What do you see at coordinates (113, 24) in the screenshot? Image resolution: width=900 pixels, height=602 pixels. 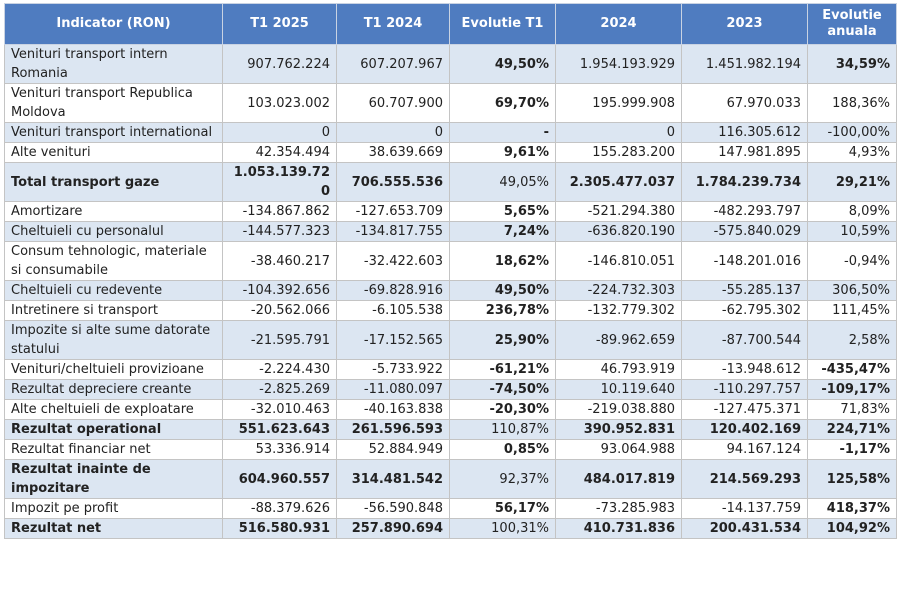 I see `header-cell: Indicator (RON)` at bounding box center [113, 24].